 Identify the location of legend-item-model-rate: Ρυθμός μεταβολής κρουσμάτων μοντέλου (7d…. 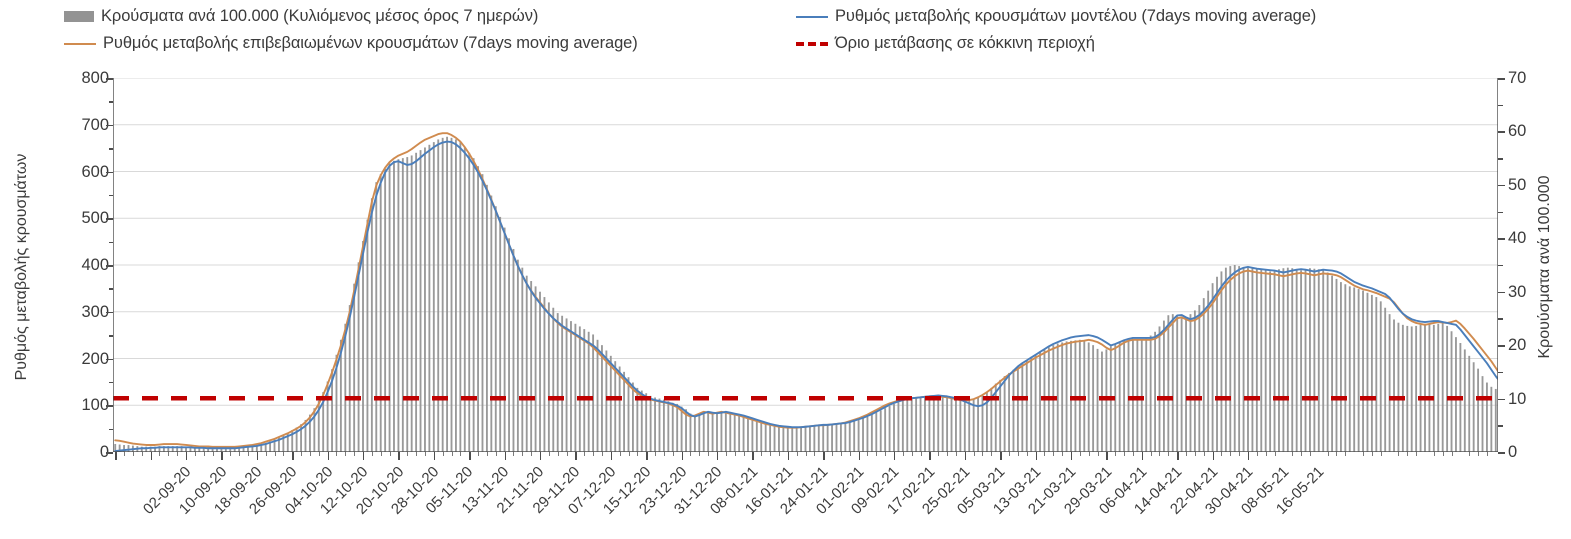
(1056, 16).